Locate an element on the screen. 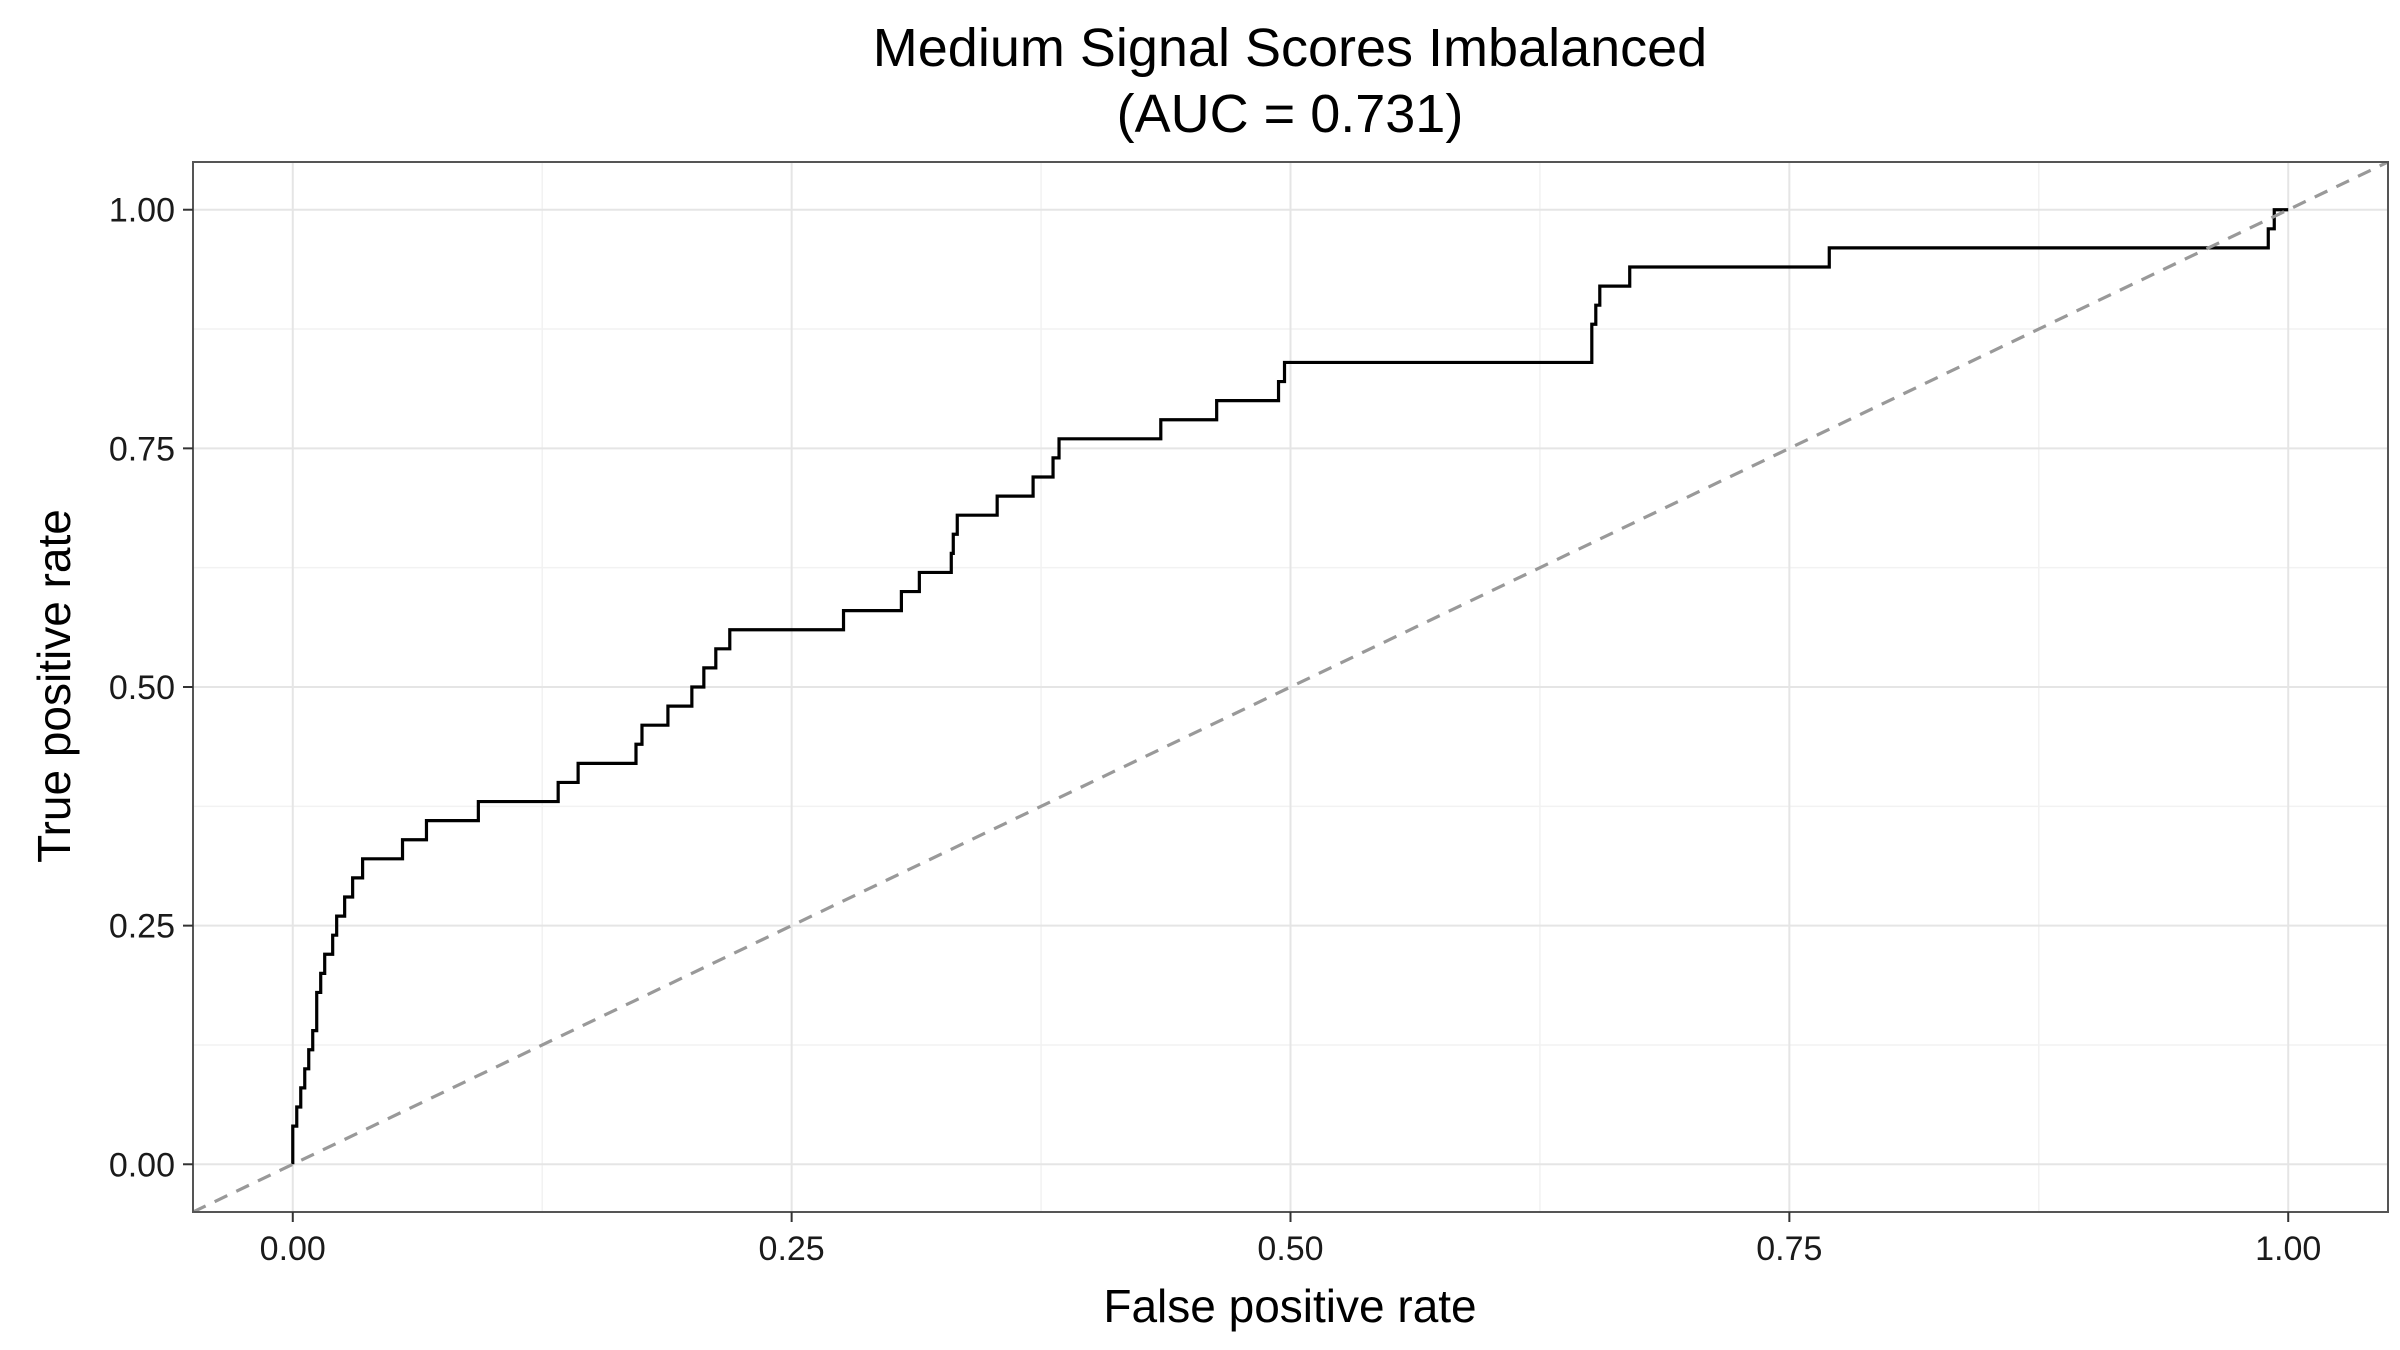 This screenshot has height=1350, width=2400. chart-title: Medium Signal Scores Imbalanced is located at coordinates (1290, 48).